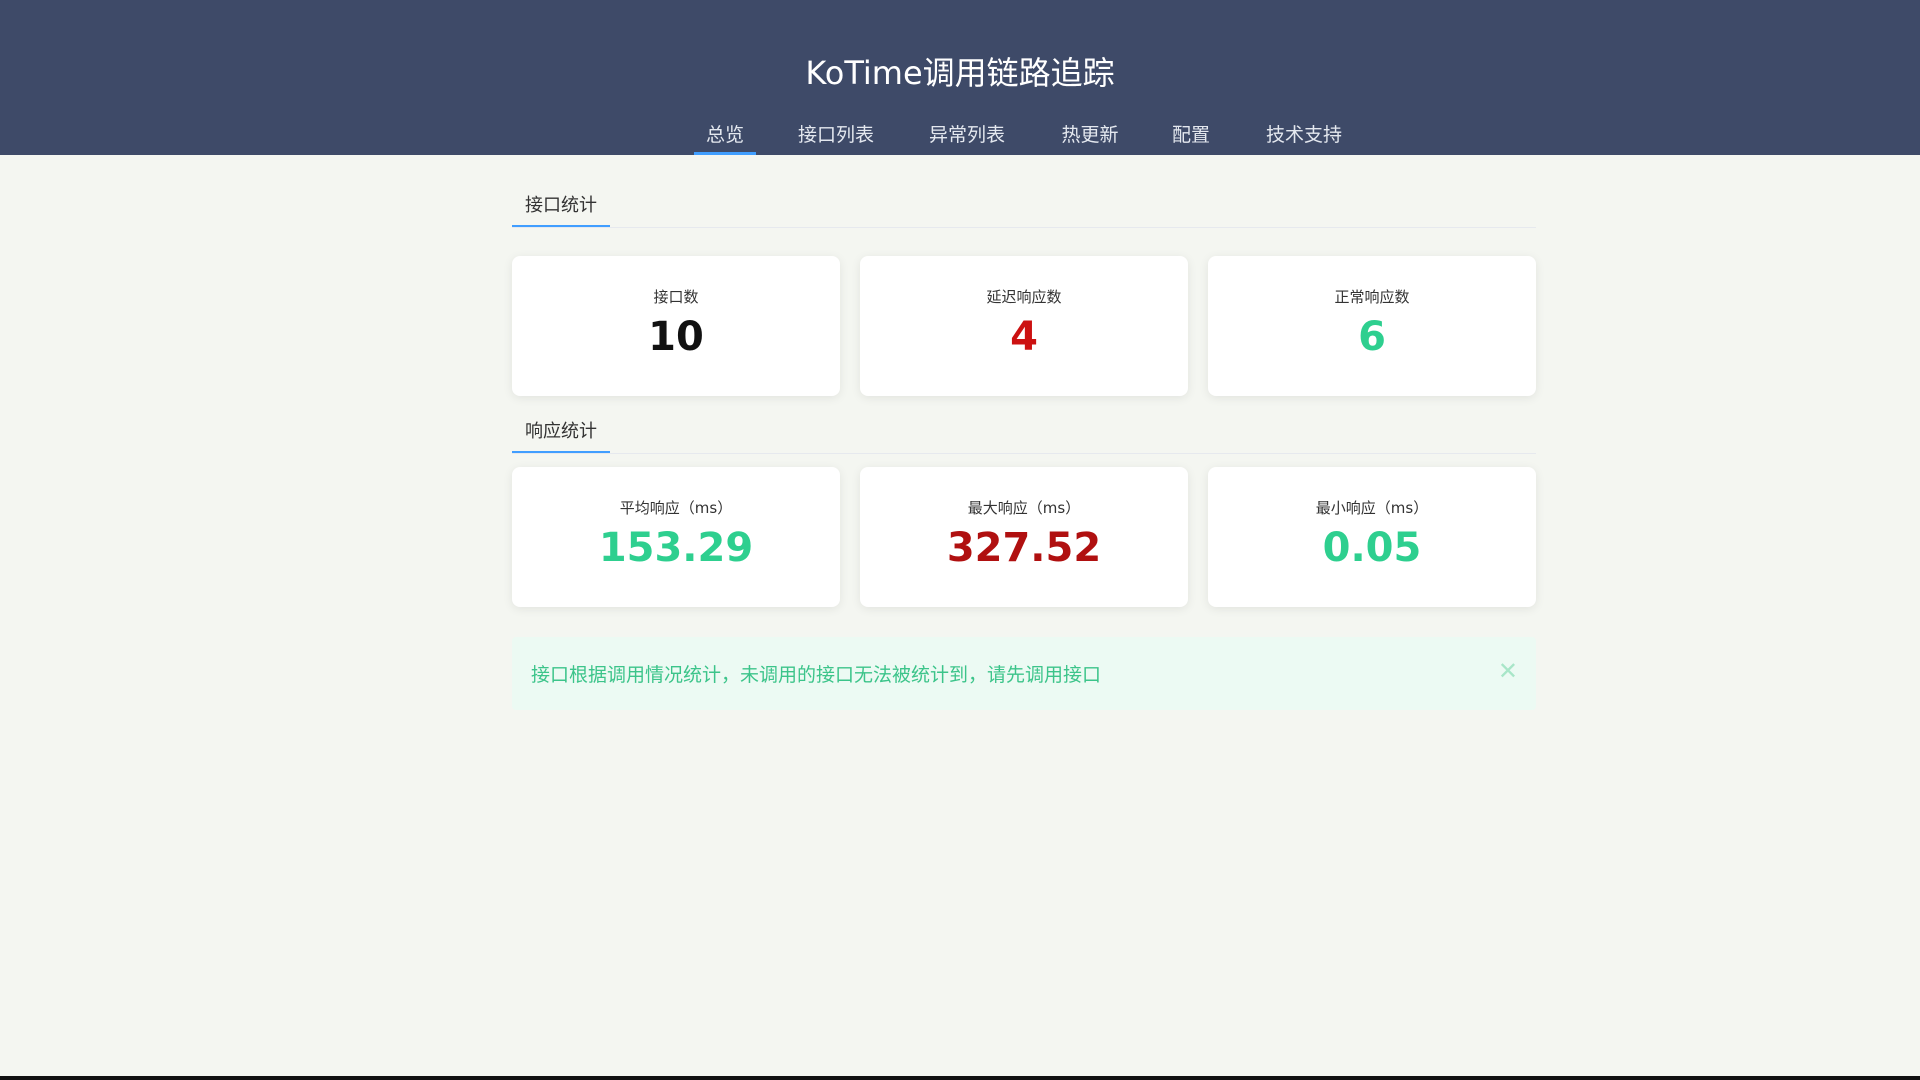 This screenshot has width=1920, height=1080. Describe the element at coordinates (1507, 671) in the screenshot. I see `close-icon: ✕` at that location.